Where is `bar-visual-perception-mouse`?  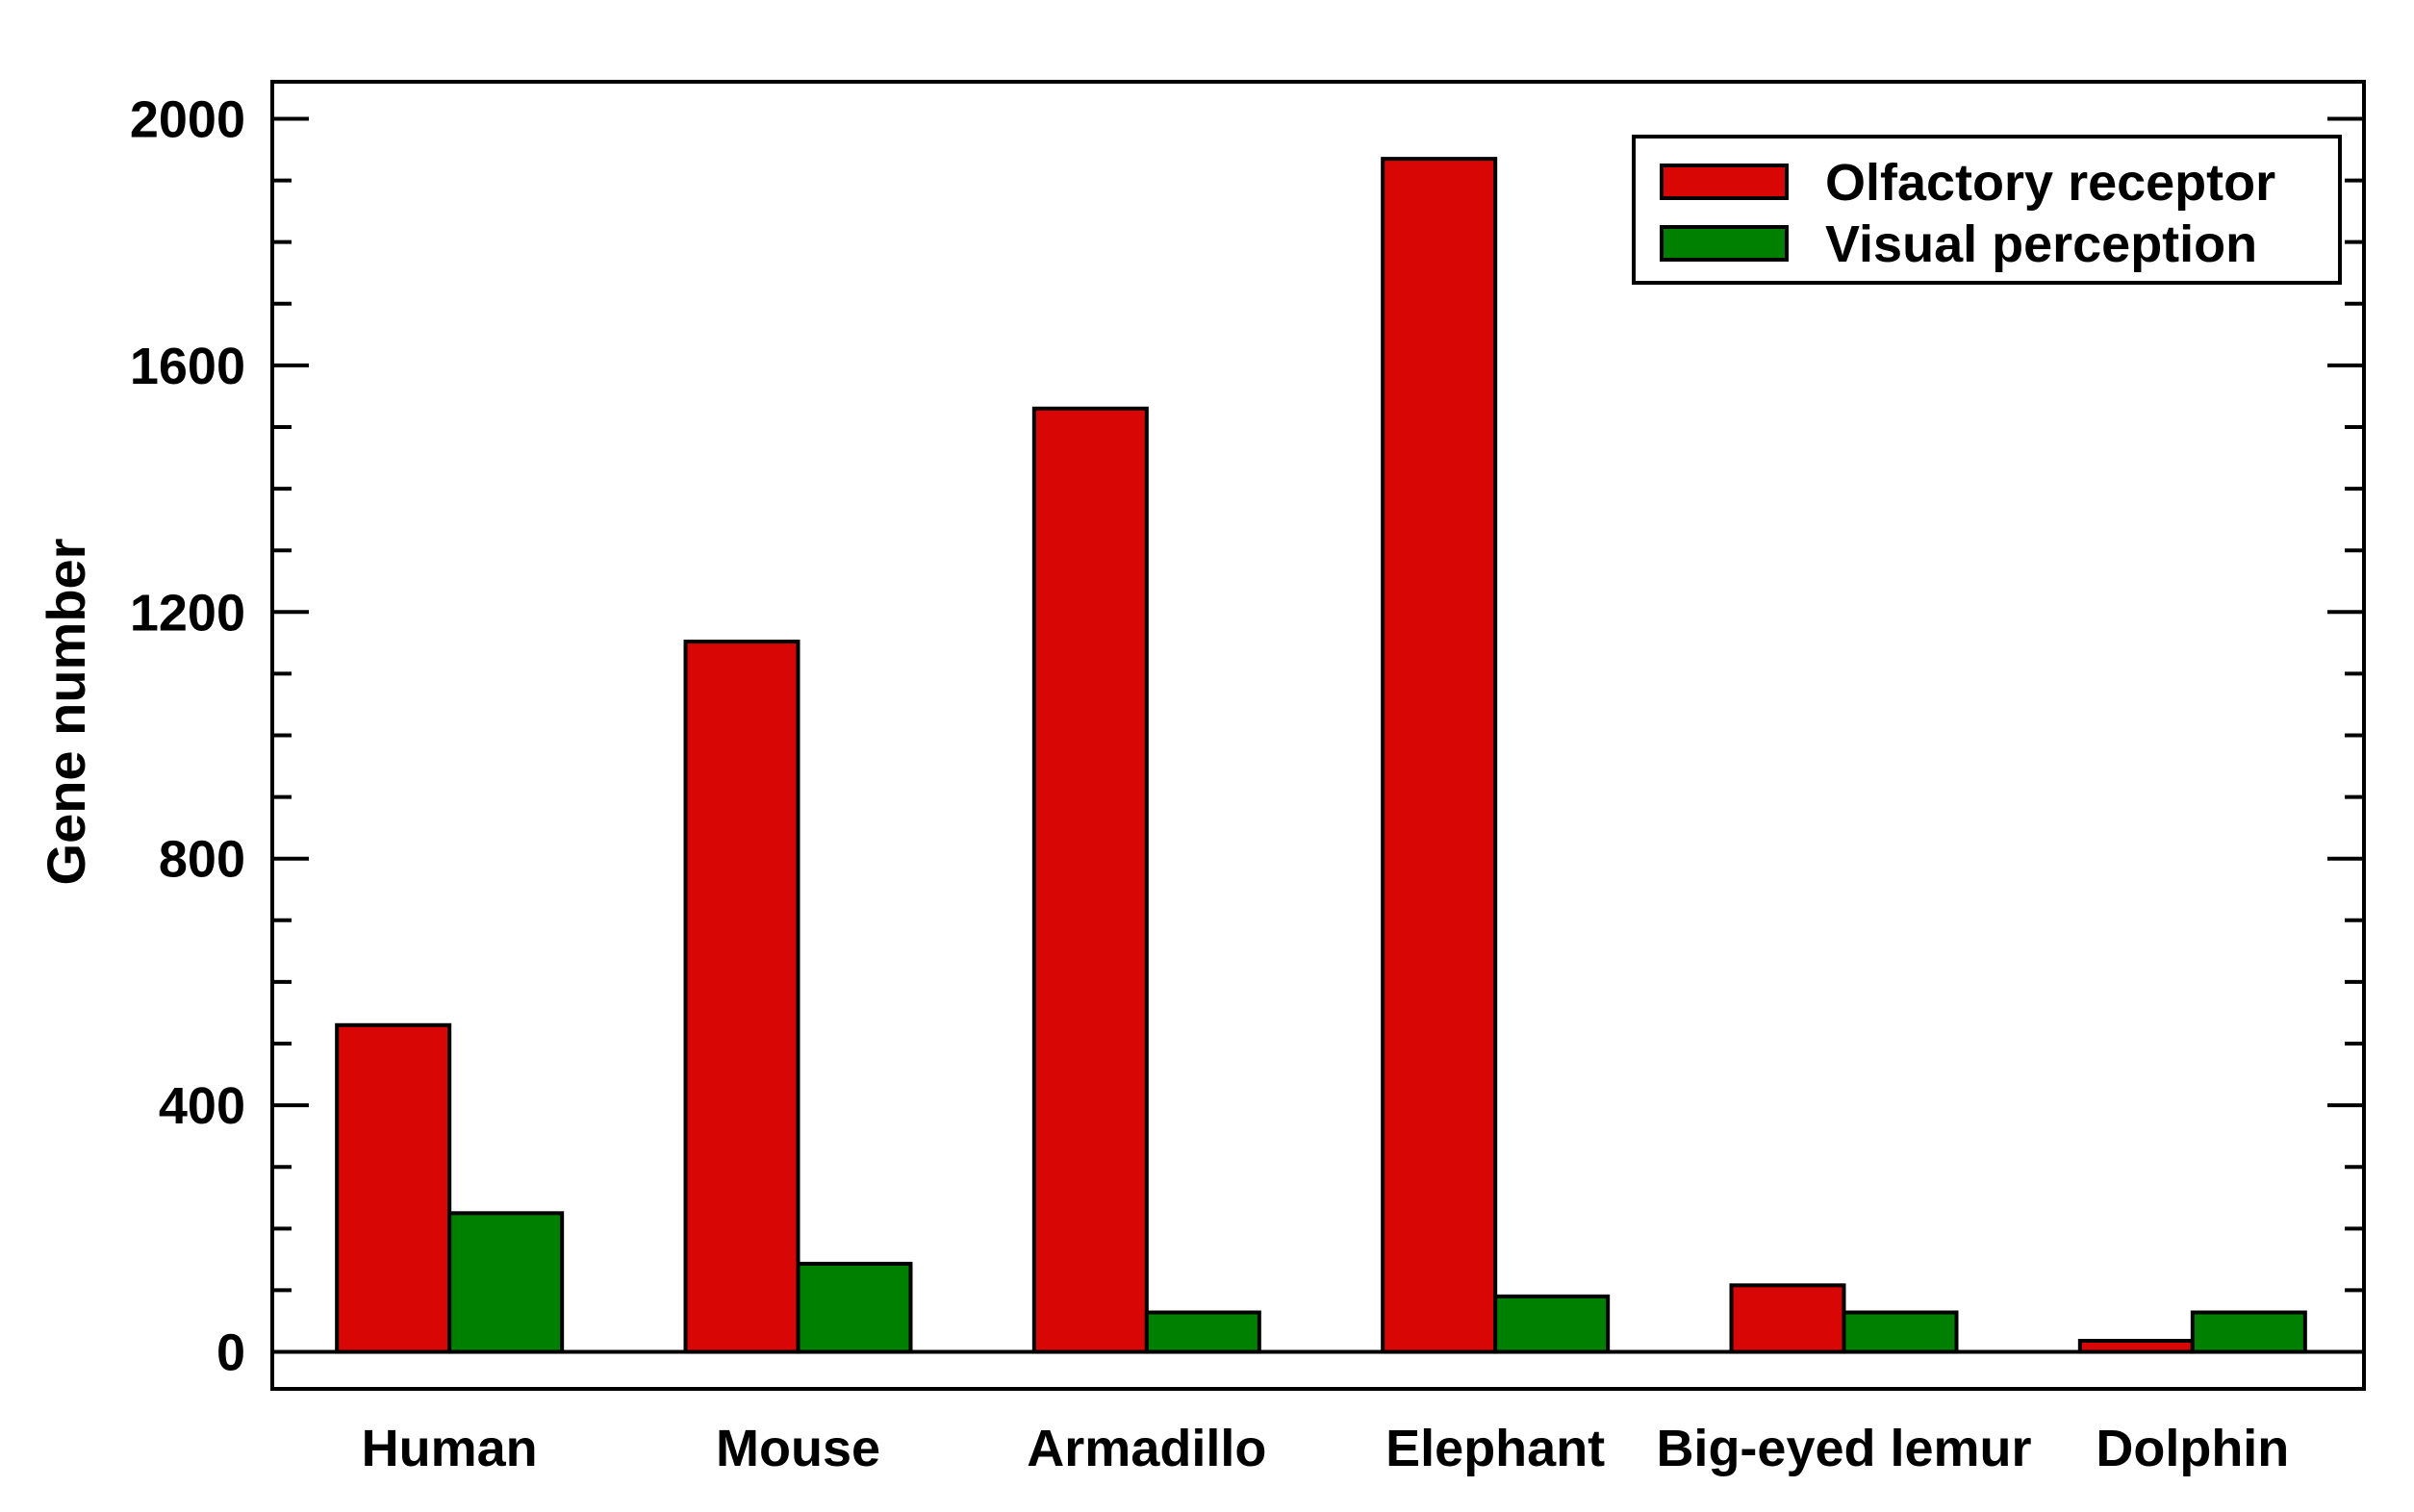
bar-visual-perception-mouse is located at coordinates (854, 1308).